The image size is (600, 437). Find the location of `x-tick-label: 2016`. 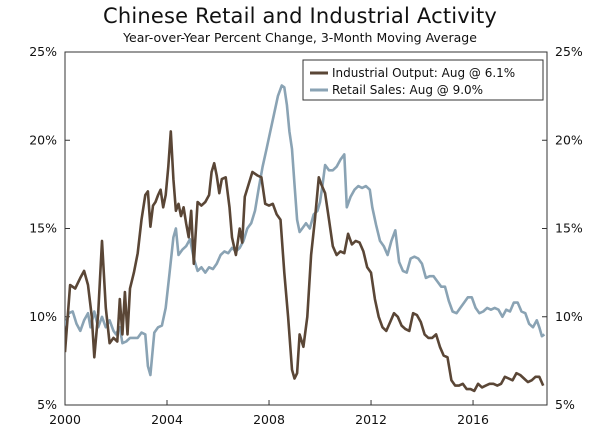

x-tick-label: 2016 is located at coordinates (473, 419).